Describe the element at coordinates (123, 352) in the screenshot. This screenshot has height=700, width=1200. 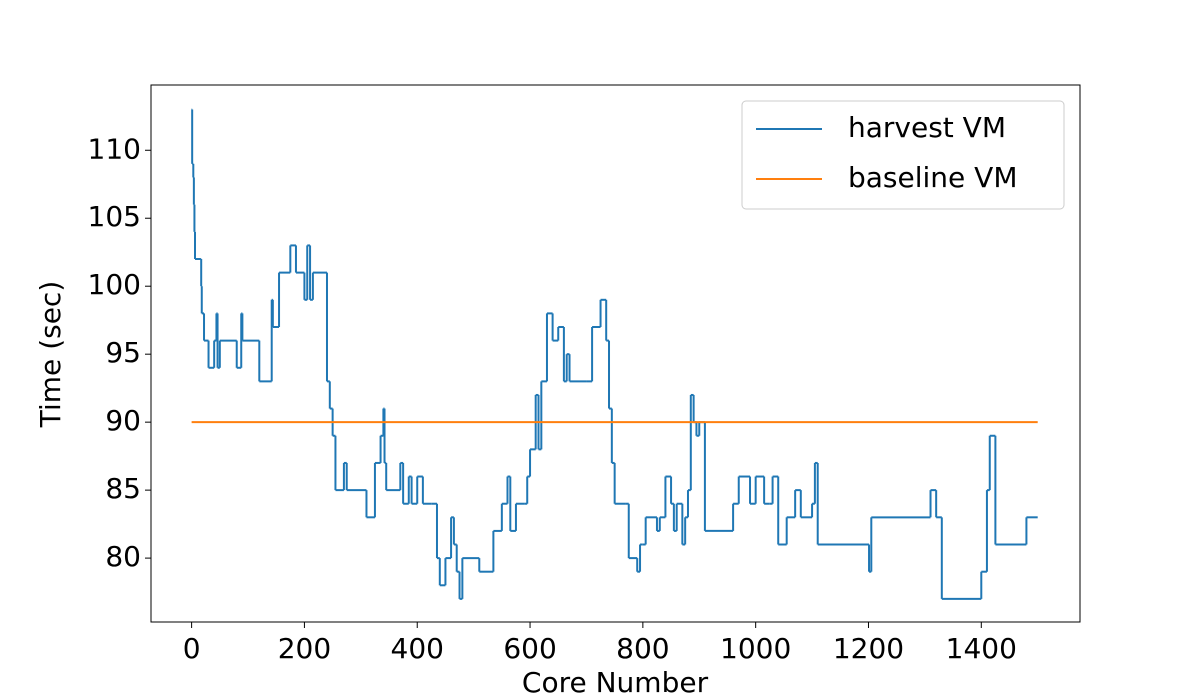
I see `y-tick-label: 95` at that location.